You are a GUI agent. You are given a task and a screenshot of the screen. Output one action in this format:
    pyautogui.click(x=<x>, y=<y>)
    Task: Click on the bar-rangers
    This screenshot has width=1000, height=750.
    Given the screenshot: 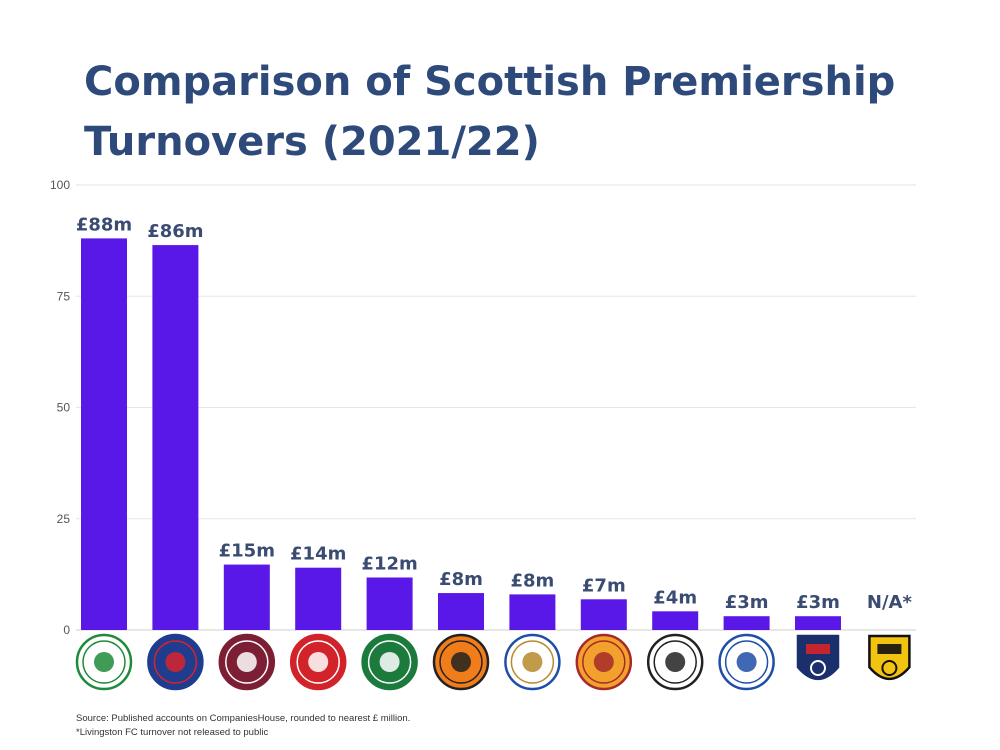 What is the action you would take?
    pyautogui.click(x=175, y=437)
    